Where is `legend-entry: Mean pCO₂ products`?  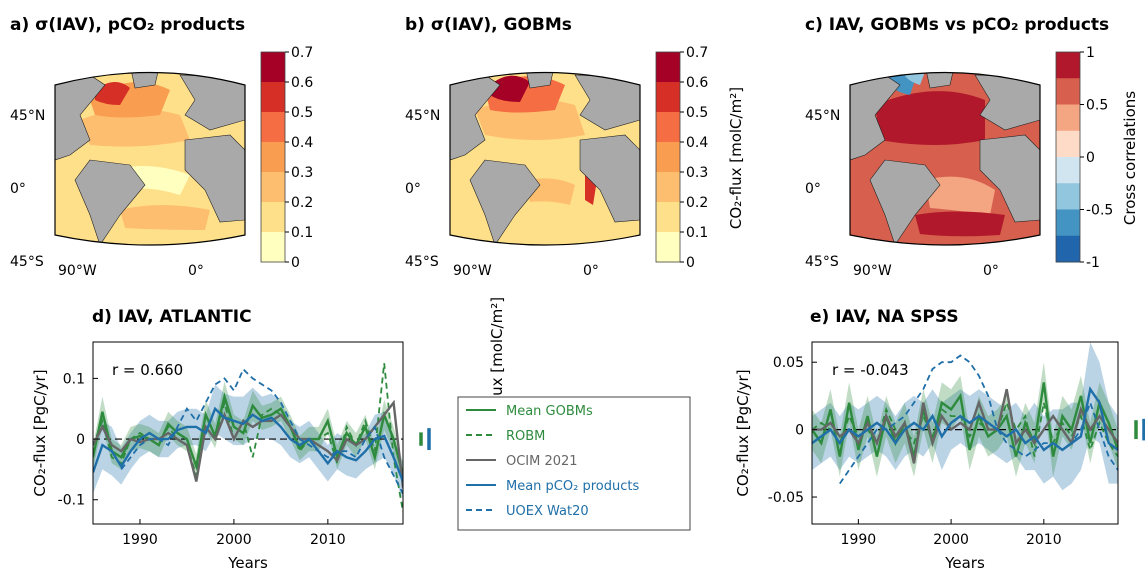
legend-entry: Mean pCO₂ products is located at coordinates (552, 486).